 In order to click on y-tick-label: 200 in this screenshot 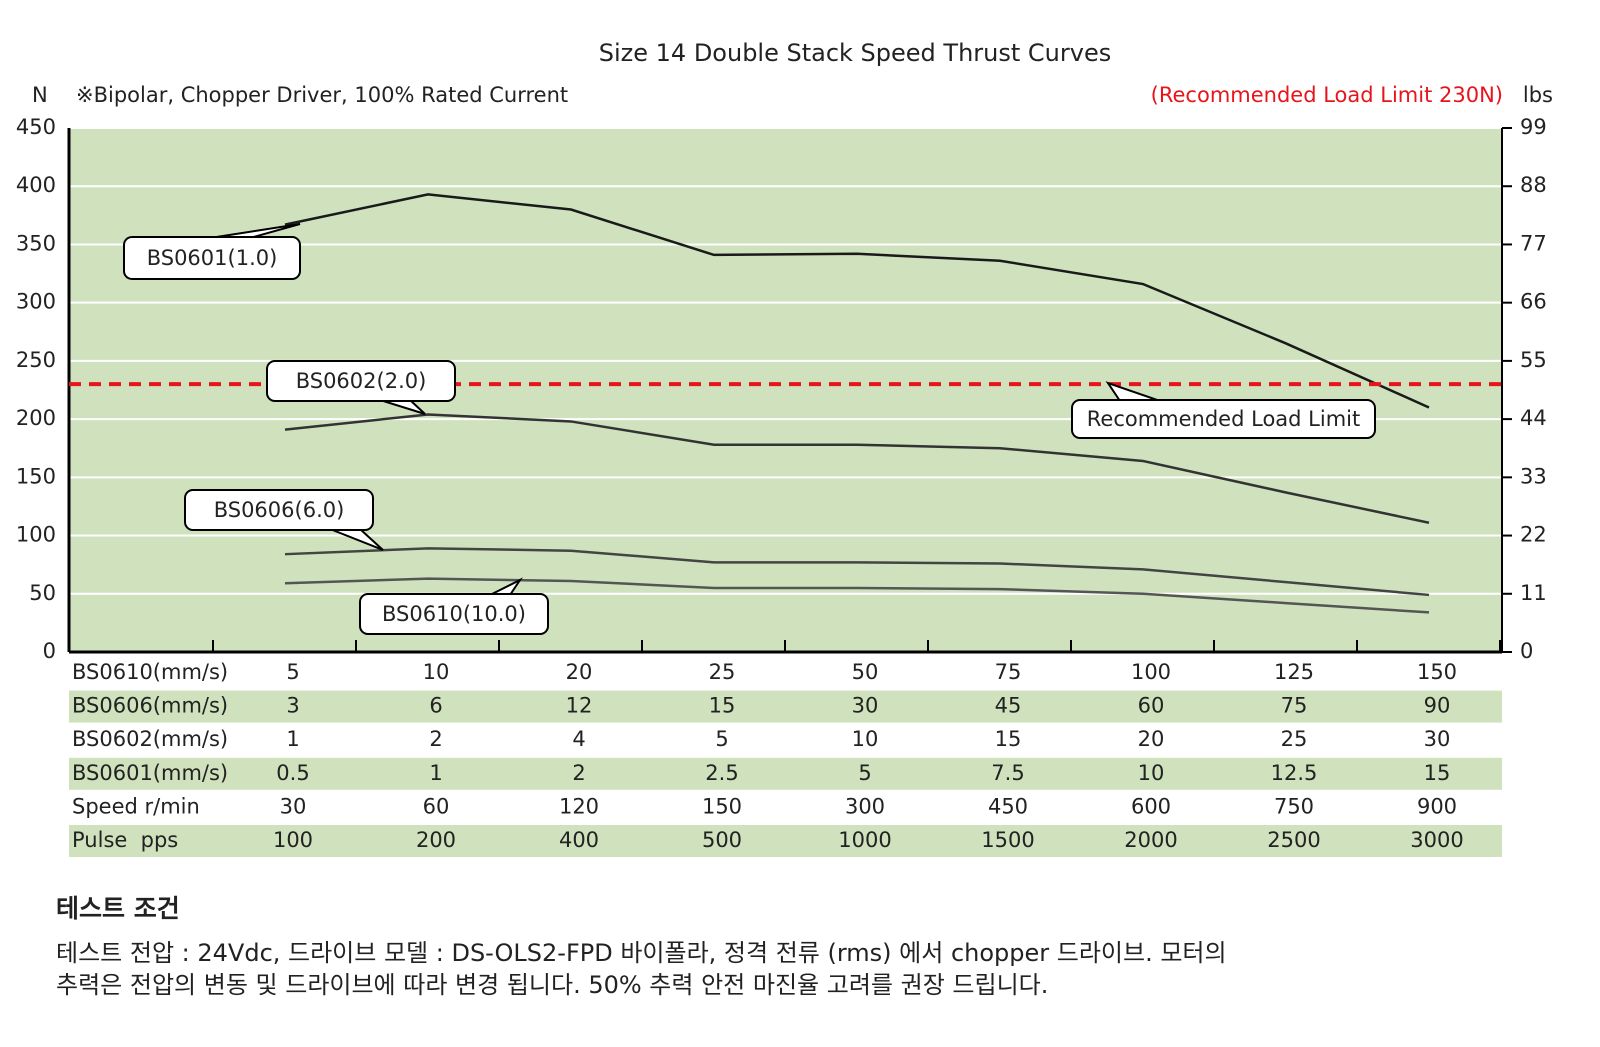, I will do `click(36, 418)`.